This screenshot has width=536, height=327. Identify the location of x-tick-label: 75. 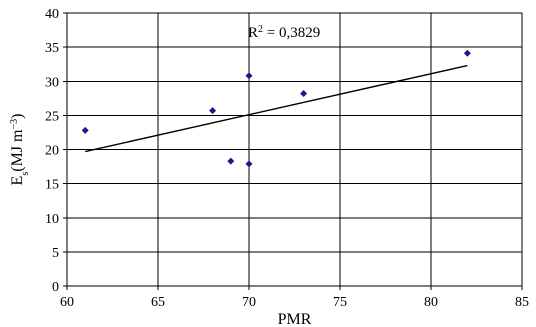
(340, 302).